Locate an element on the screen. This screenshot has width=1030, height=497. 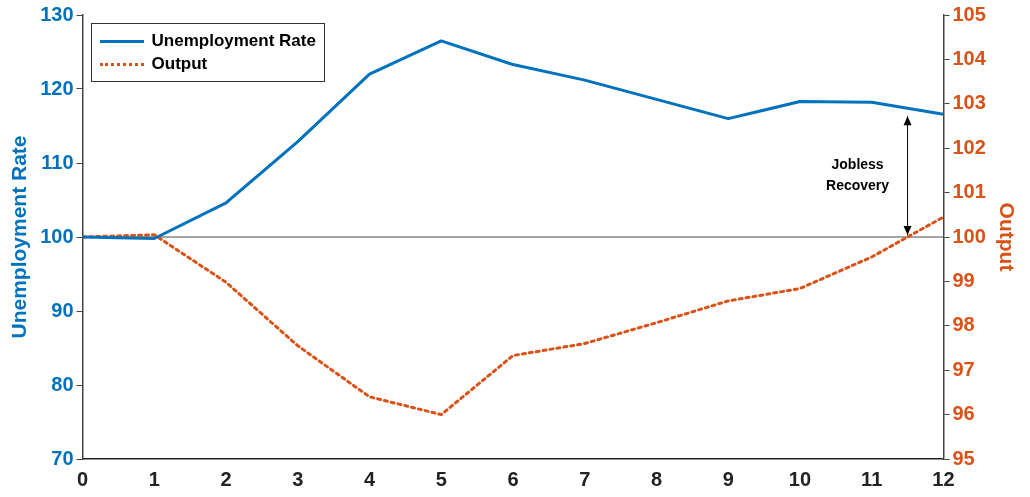
y-tick-label: 80 is located at coordinates (62, 383).